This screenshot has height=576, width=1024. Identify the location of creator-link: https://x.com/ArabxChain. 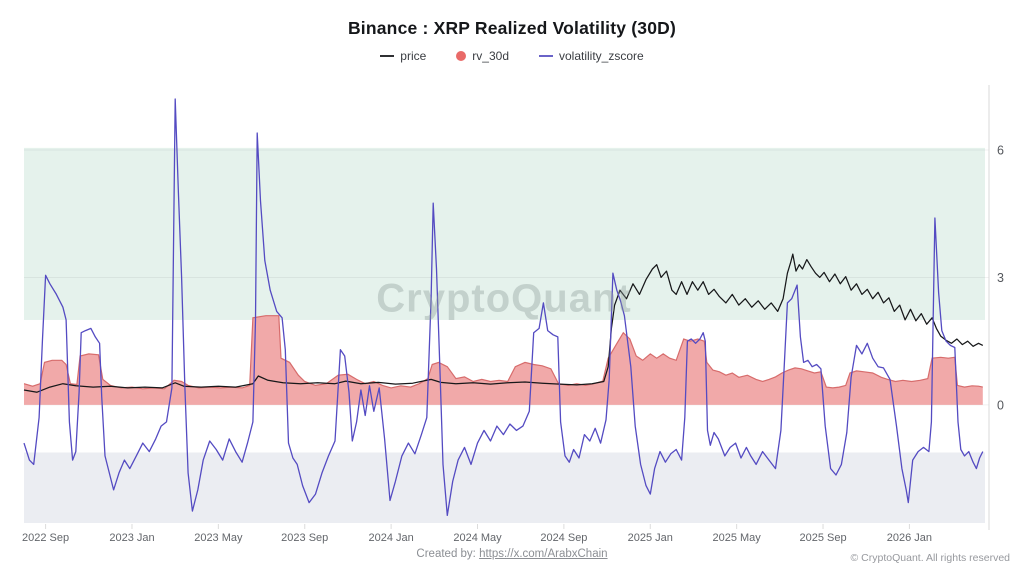
(543, 554).